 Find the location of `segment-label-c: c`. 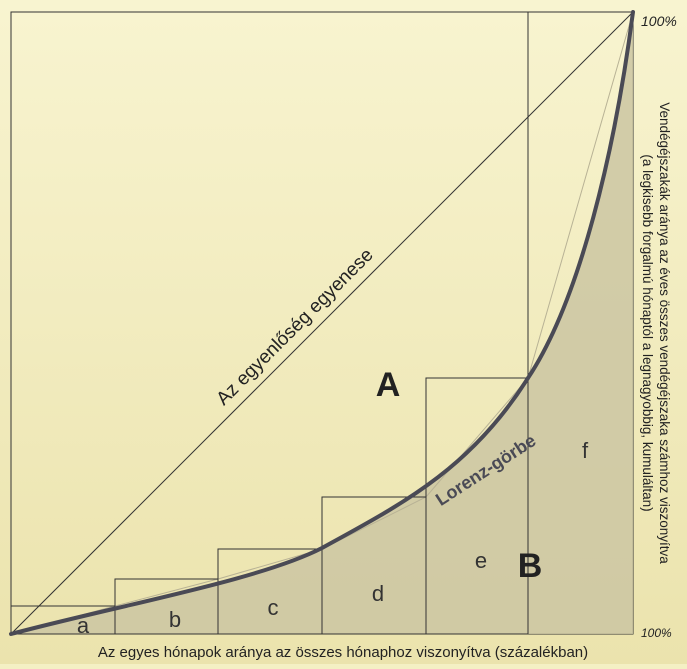

segment-label-c: c is located at coordinates (273, 607).